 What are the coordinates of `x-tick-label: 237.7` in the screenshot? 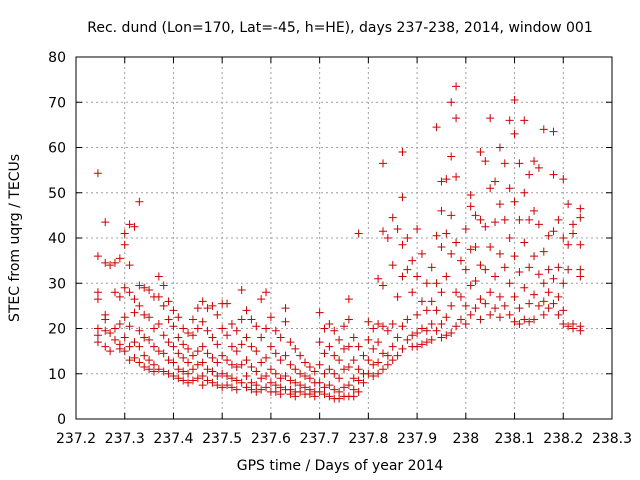 It's located at (320, 439).